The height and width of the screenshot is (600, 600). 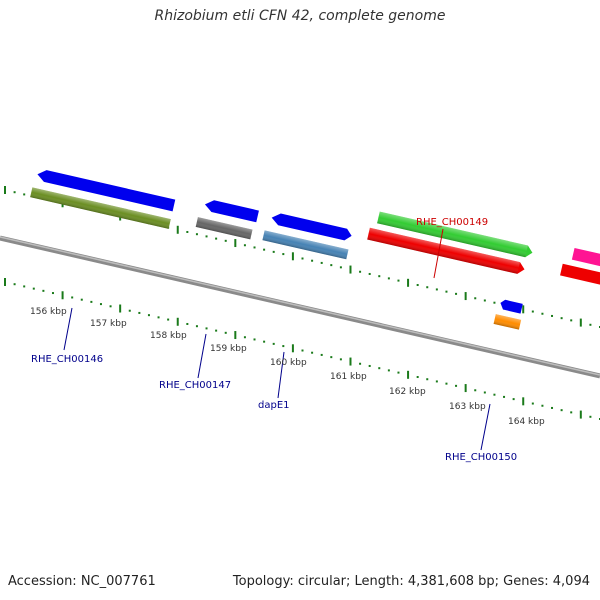 I want to click on gene-dape1-arrow, so click(x=311, y=227).